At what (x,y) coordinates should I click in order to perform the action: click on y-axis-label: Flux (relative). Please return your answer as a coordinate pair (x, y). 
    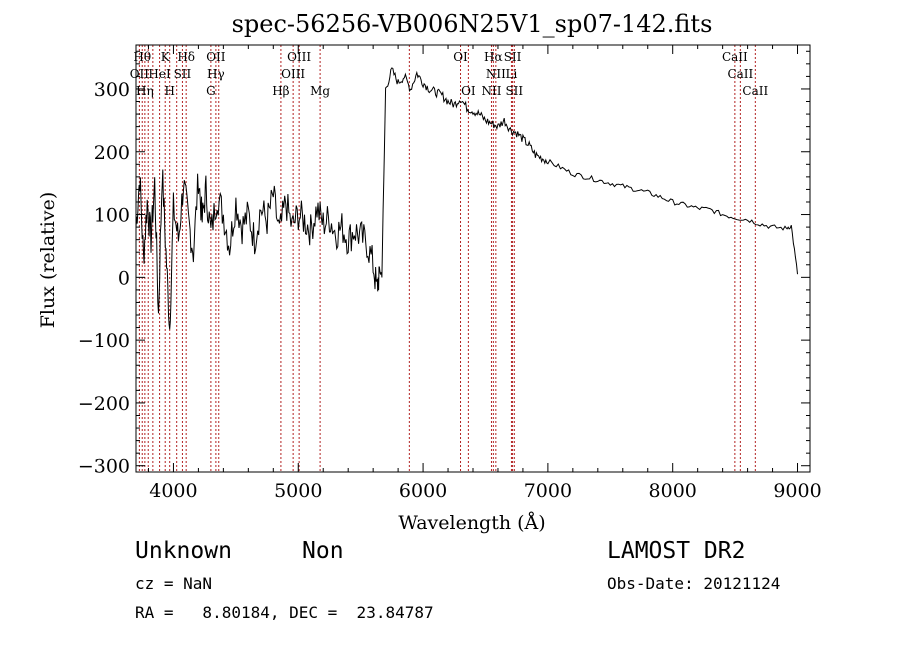
    Looking at the image, I should click on (48, 260).